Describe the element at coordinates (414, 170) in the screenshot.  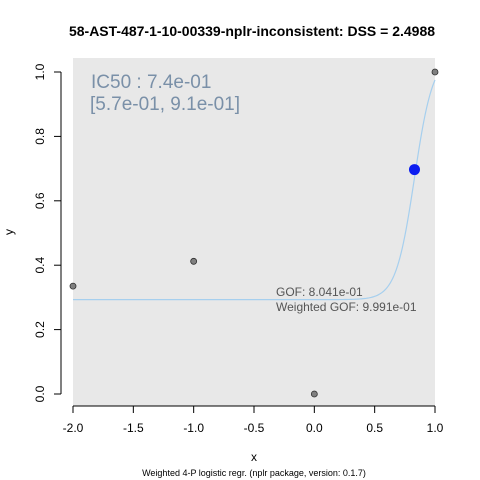
I see `ic50-point` at that location.